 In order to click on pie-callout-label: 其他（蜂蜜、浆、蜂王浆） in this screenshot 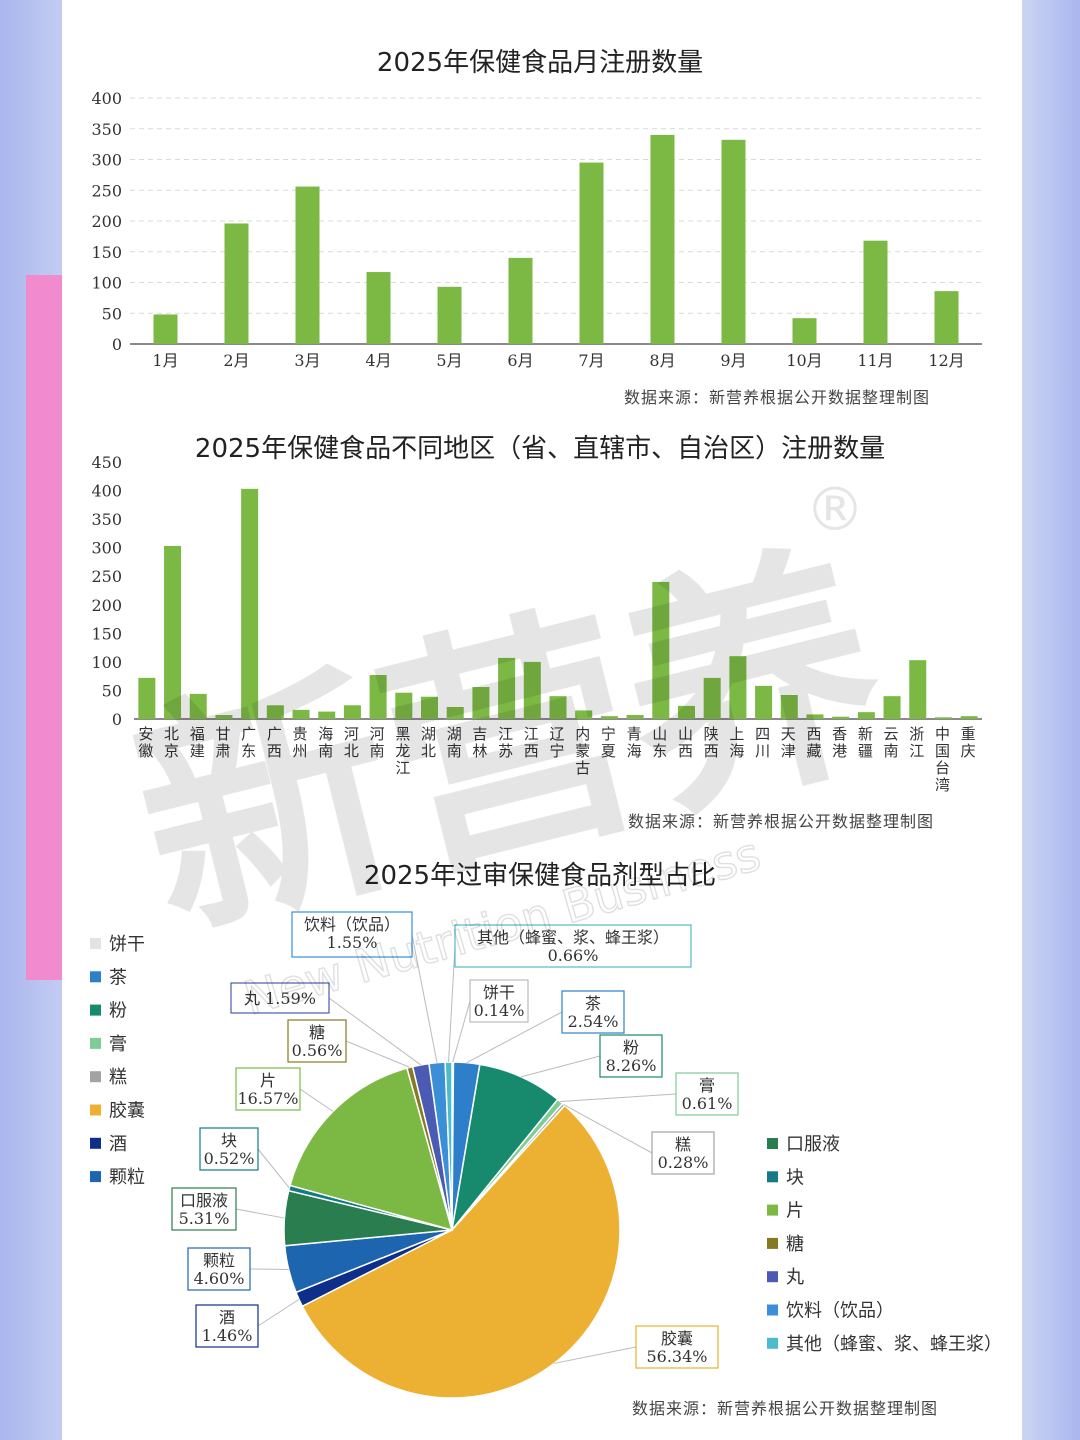, I will do `click(573, 937)`.